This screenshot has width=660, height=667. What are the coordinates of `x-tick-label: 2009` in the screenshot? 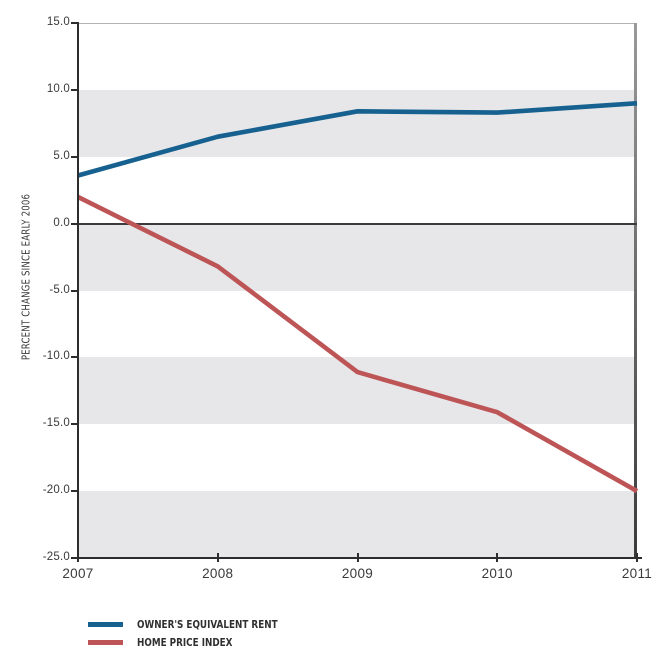 It's located at (357, 573).